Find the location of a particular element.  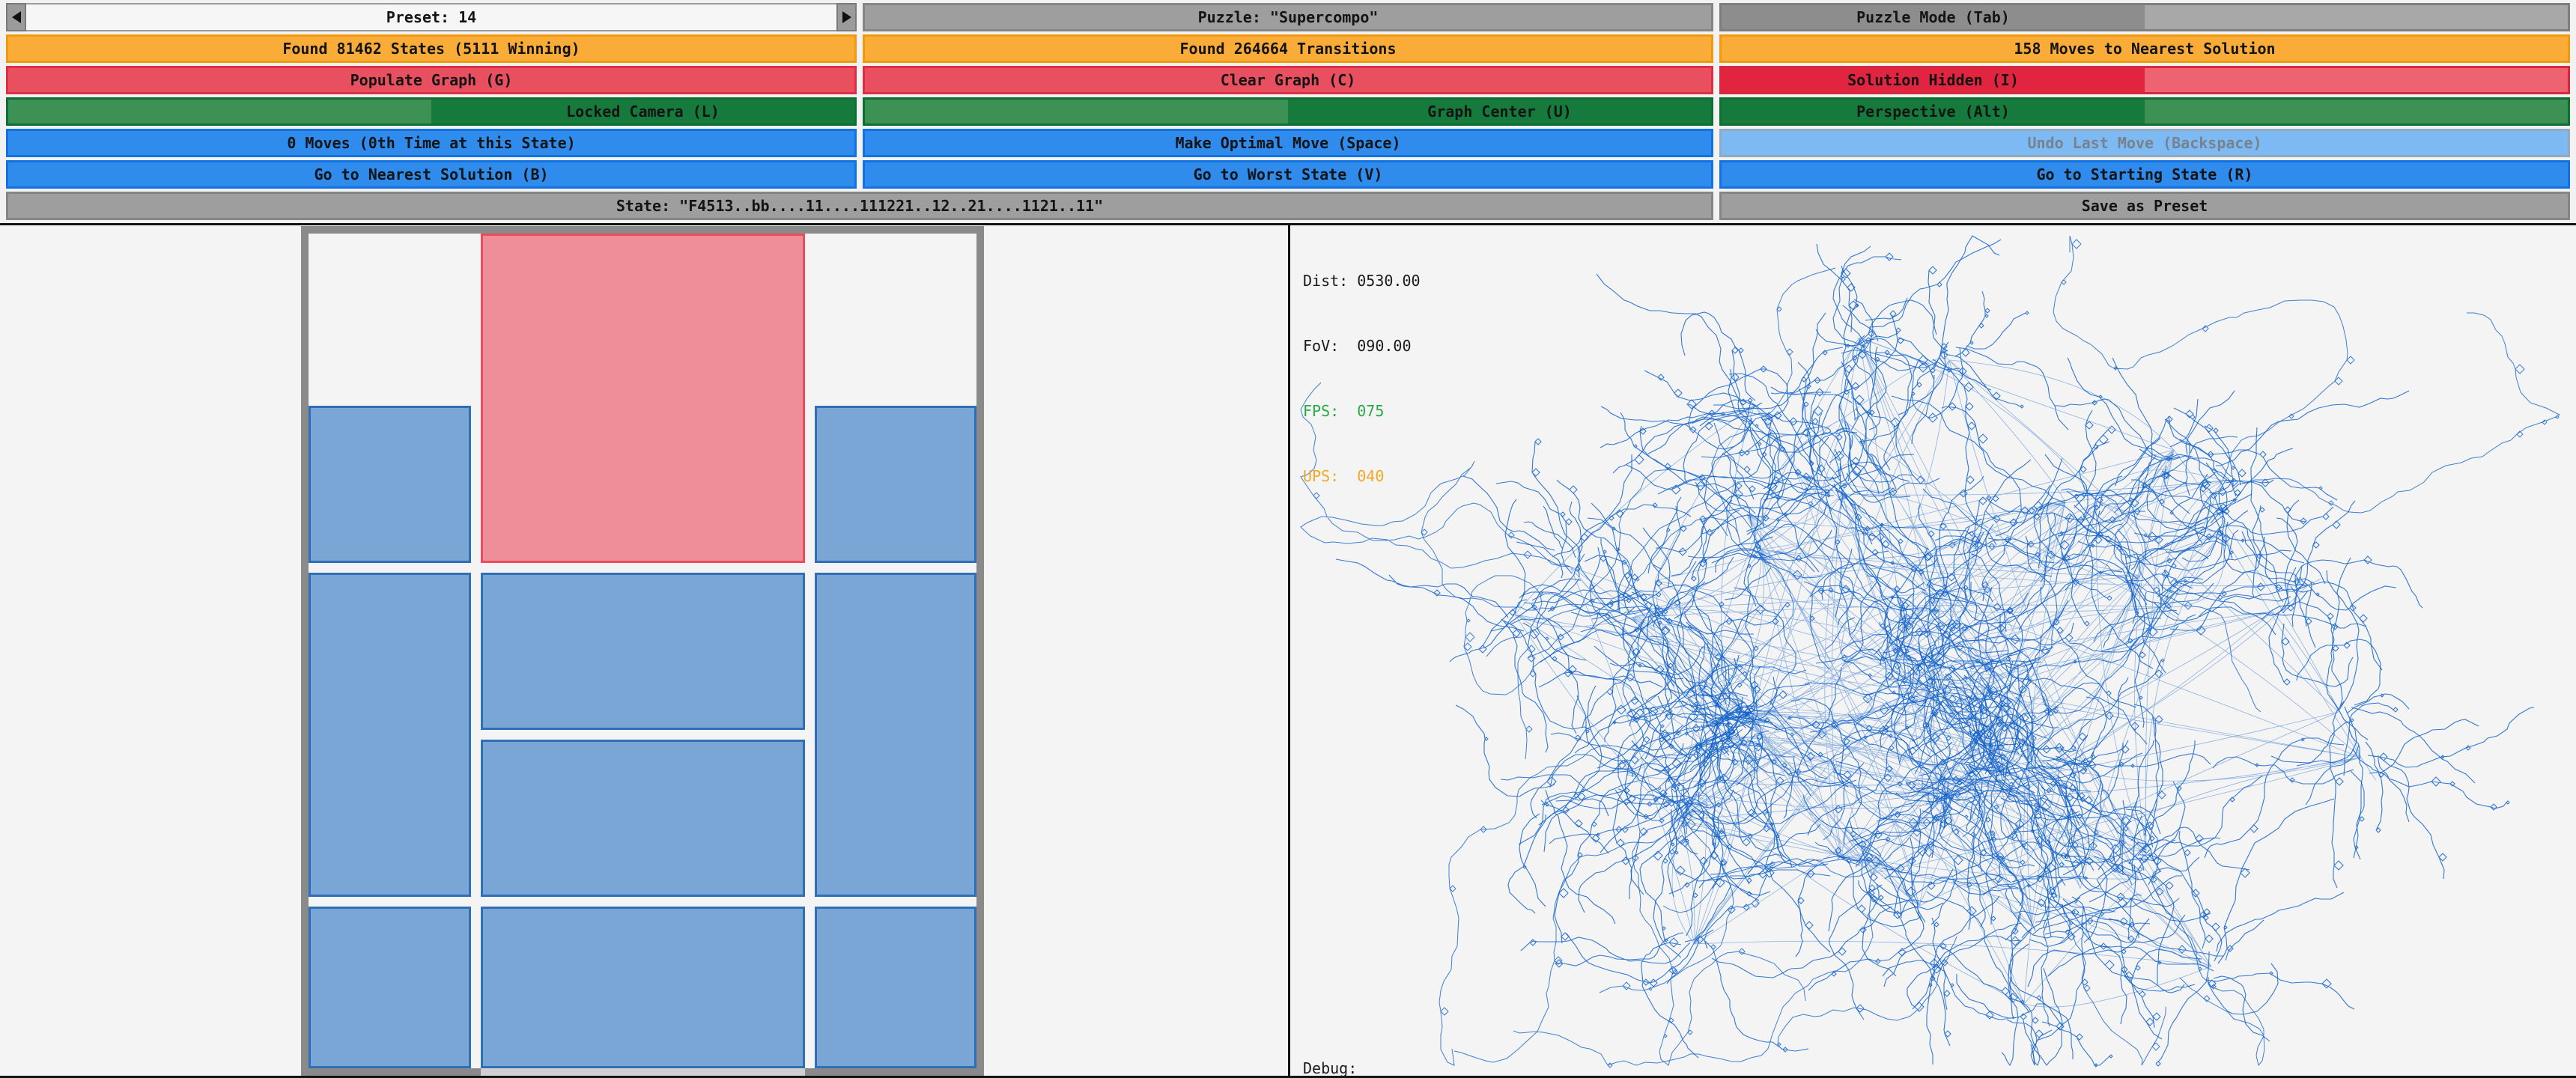

go-worst-state-label: Go to Worst State (V) is located at coordinates (1288, 174).